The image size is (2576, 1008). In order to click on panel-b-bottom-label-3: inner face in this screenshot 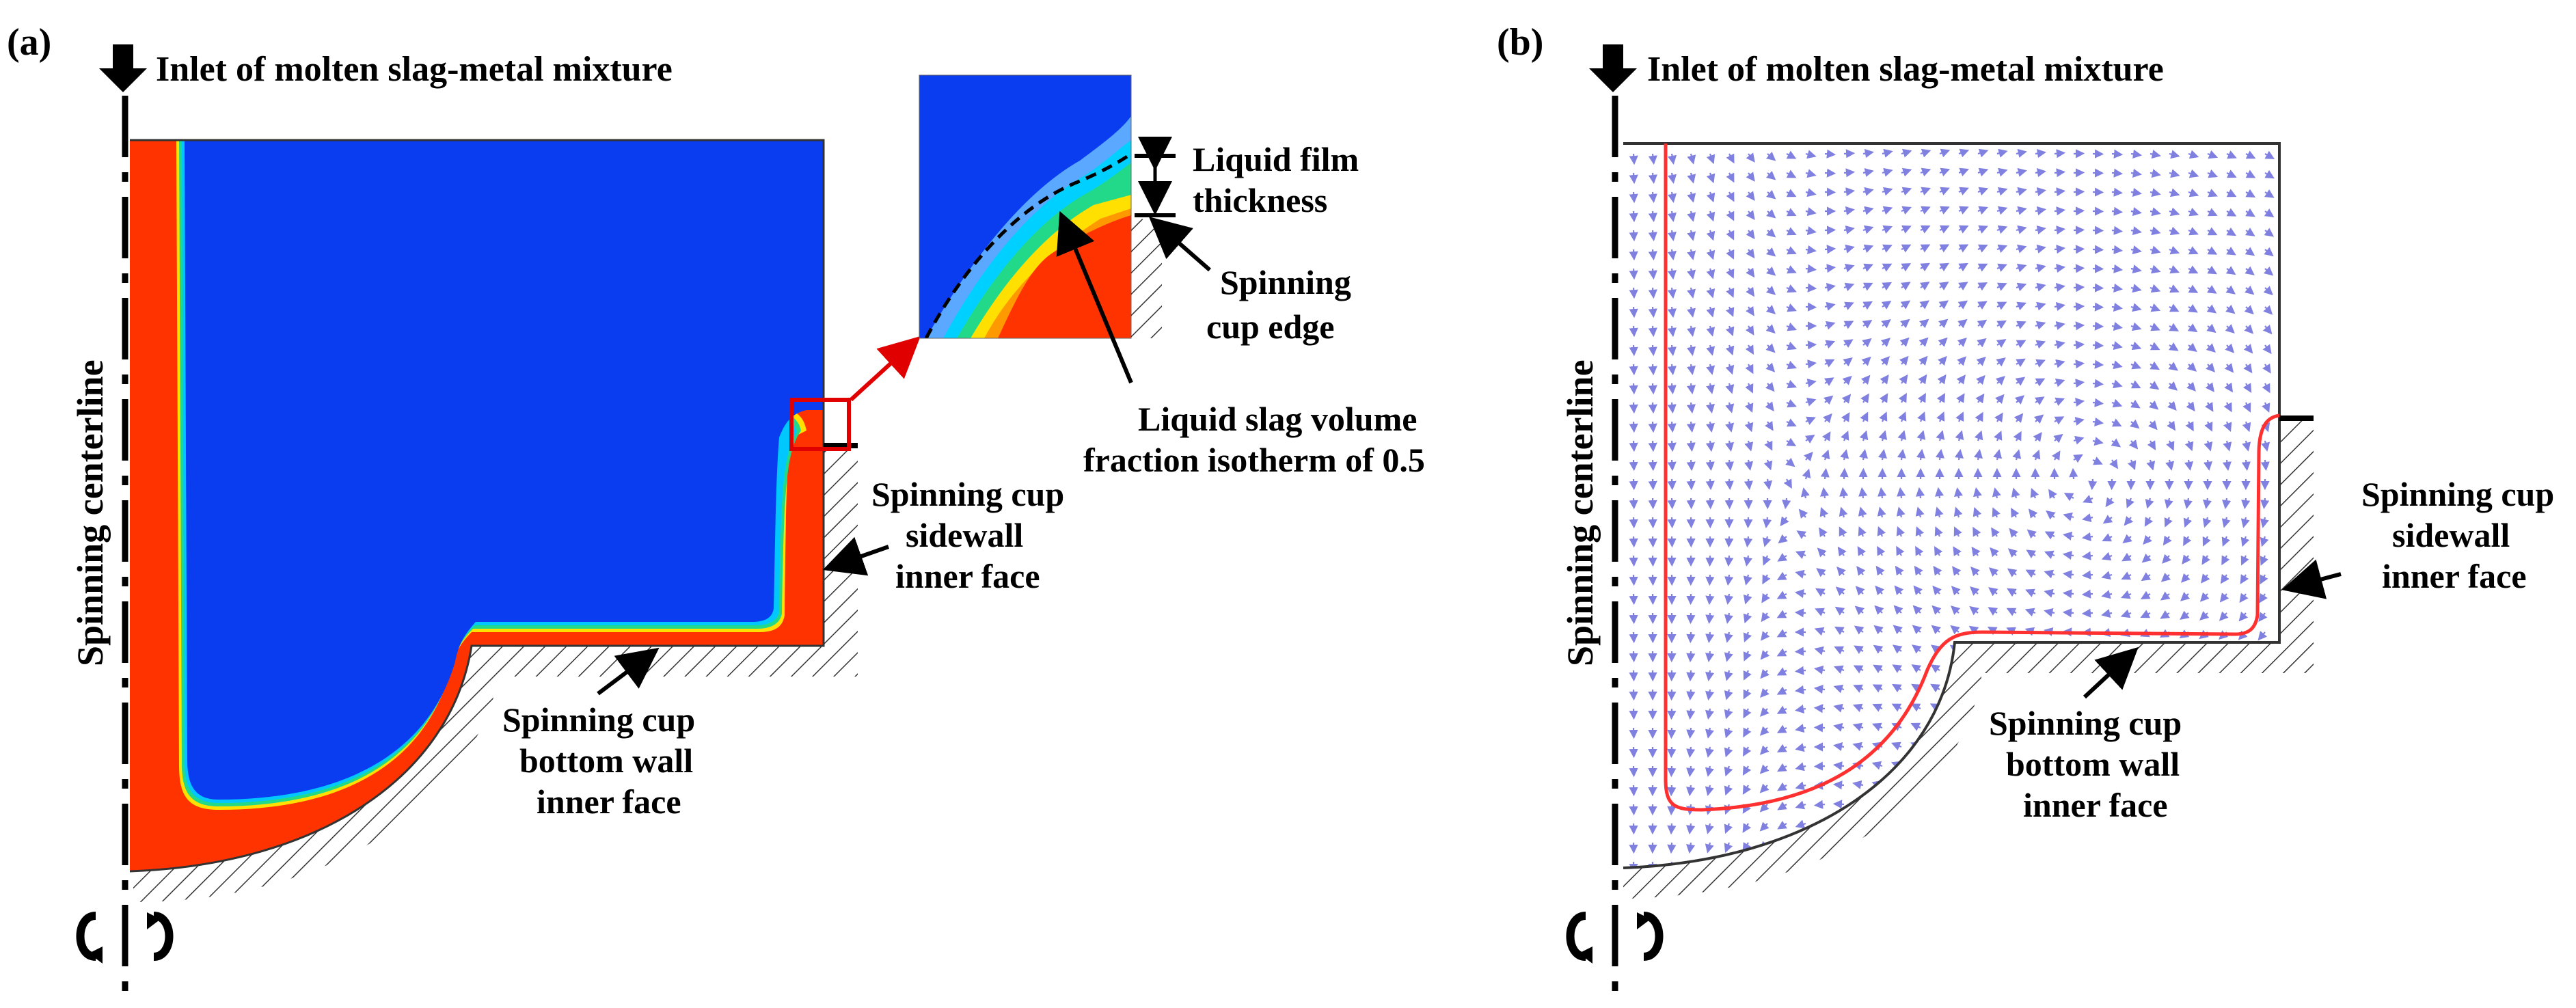, I will do `click(2096, 805)`.